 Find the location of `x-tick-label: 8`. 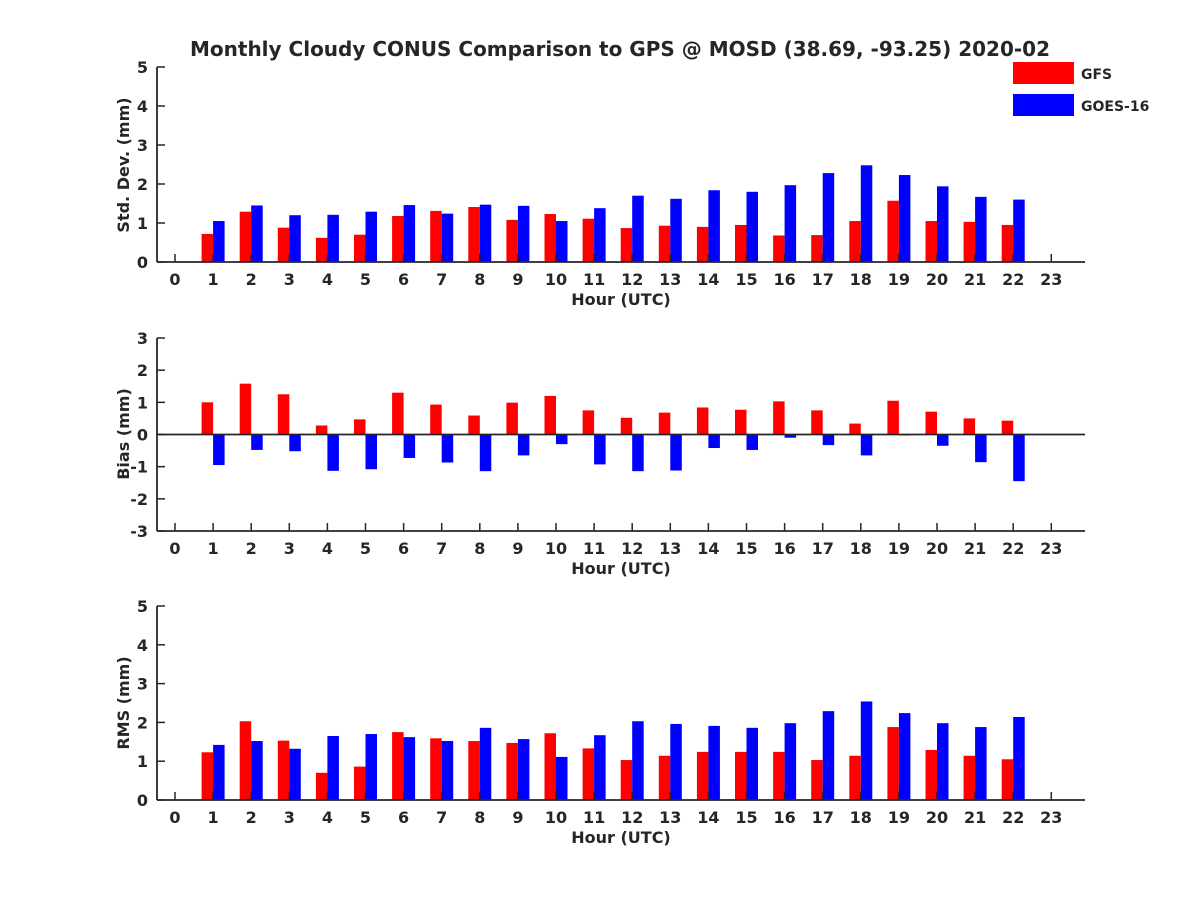

x-tick-label: 8 is located at coordinates (479, 548).